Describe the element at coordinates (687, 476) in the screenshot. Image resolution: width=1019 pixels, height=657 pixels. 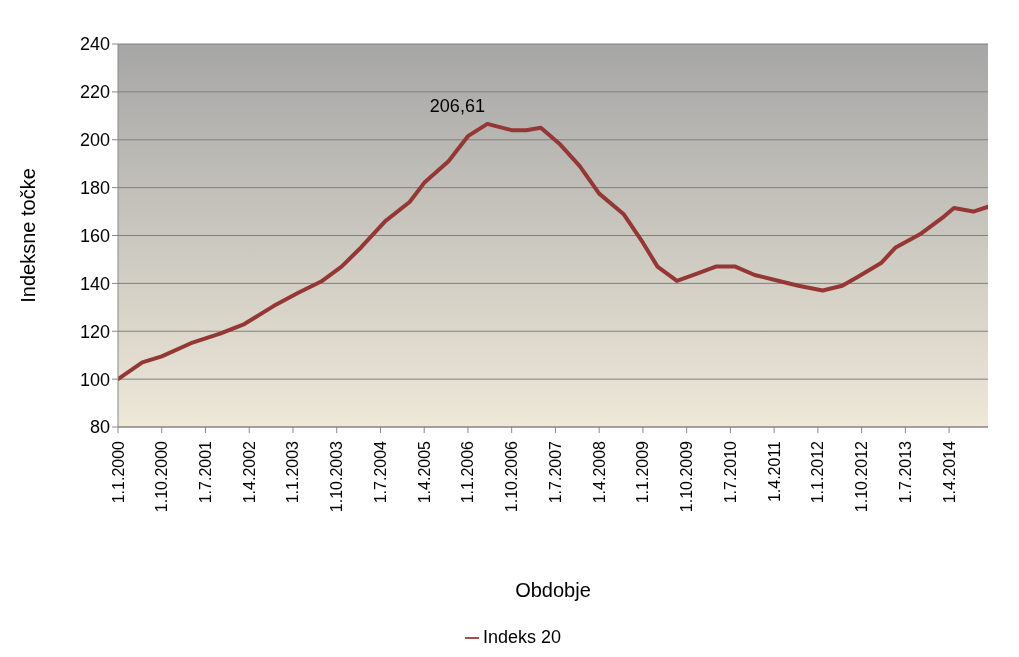
I see `x-tick-label: 1.10.2009` at that location.